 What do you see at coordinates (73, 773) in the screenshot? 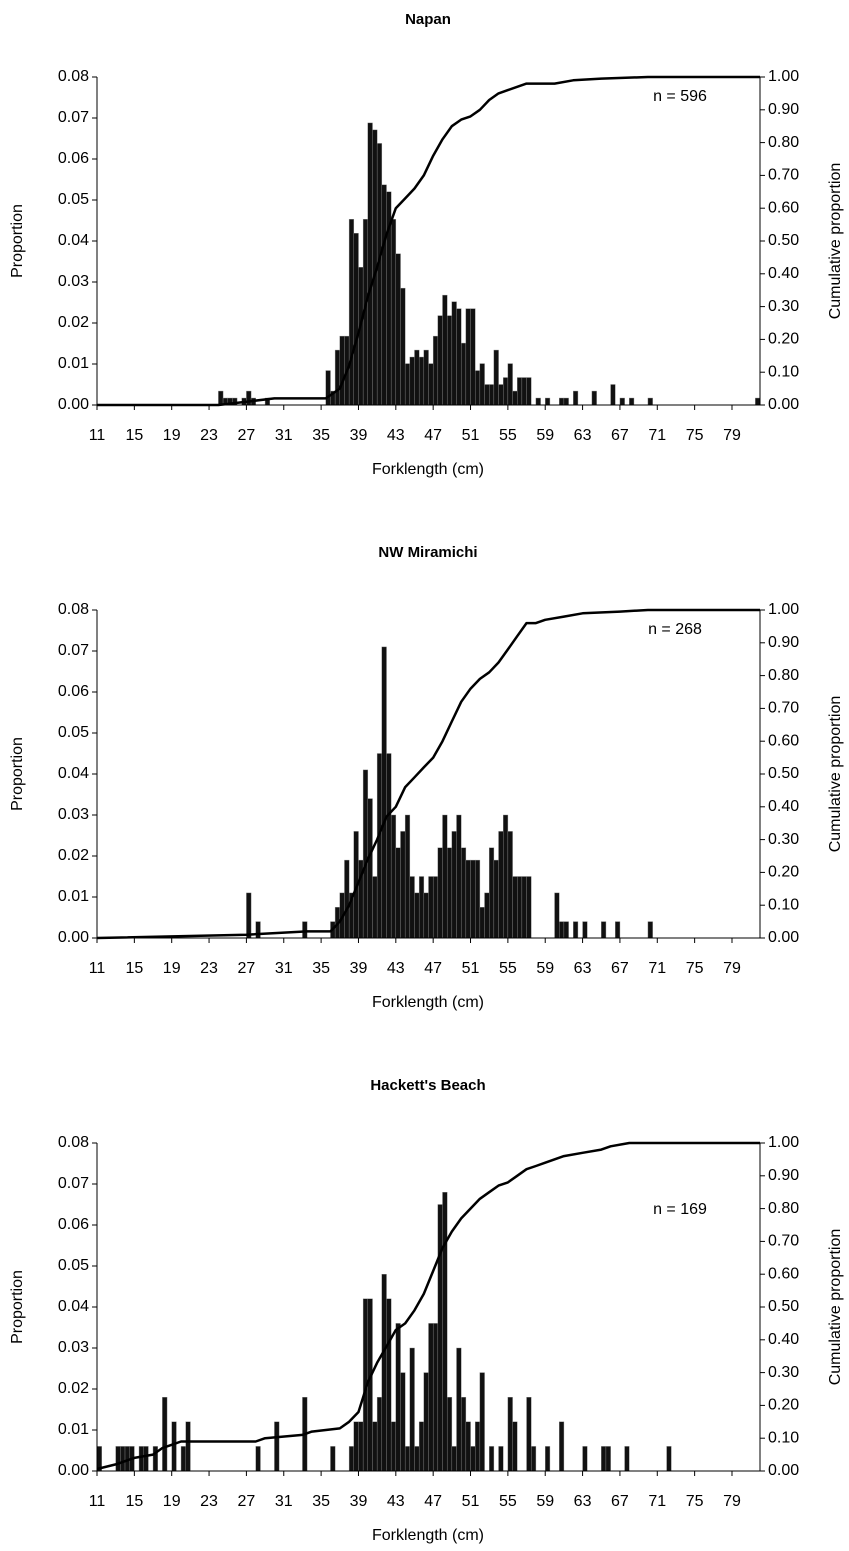
I see `y-tick-label: 0.04` at bounding box center [73, 773].